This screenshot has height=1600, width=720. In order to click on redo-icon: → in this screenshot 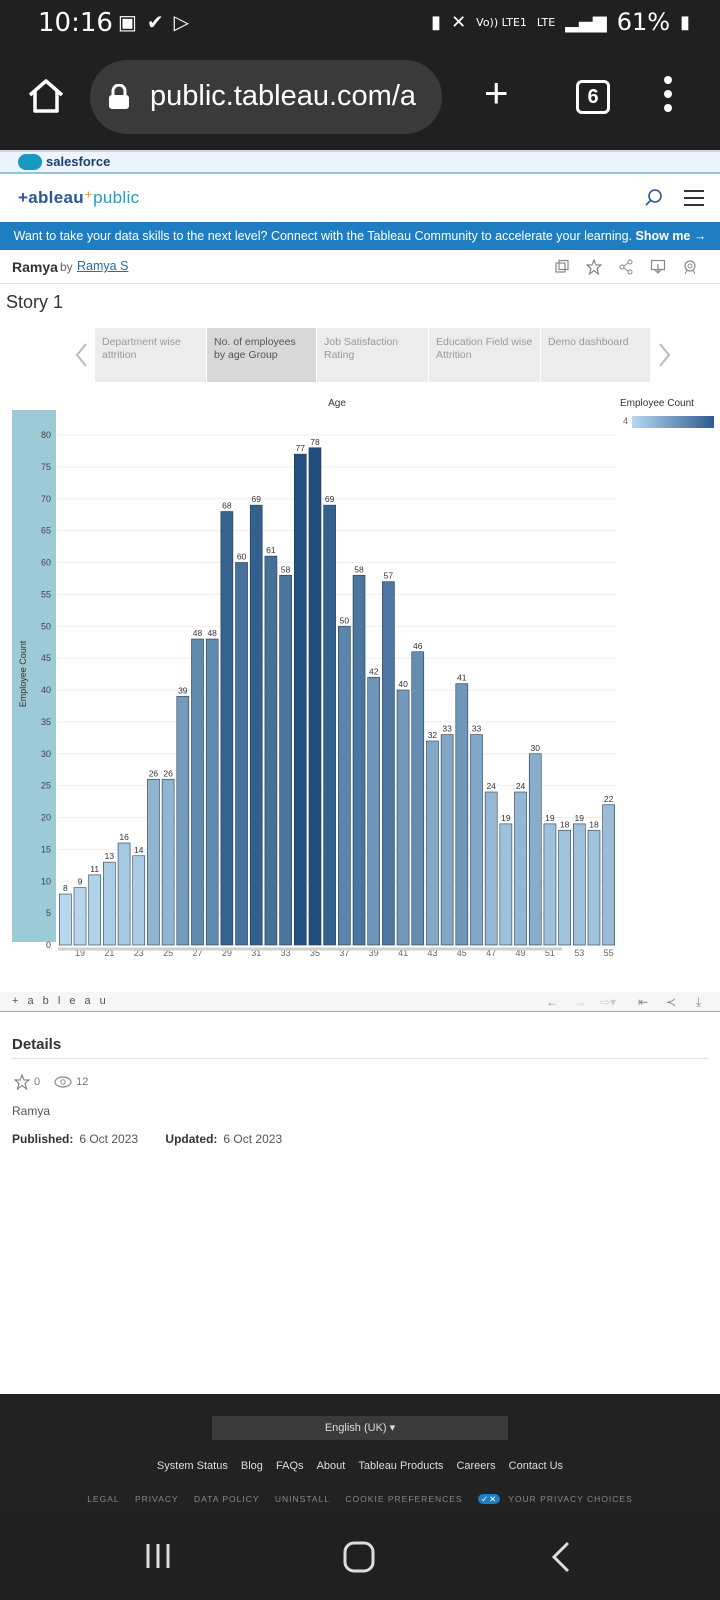, I will do `click(580, 1002)`.